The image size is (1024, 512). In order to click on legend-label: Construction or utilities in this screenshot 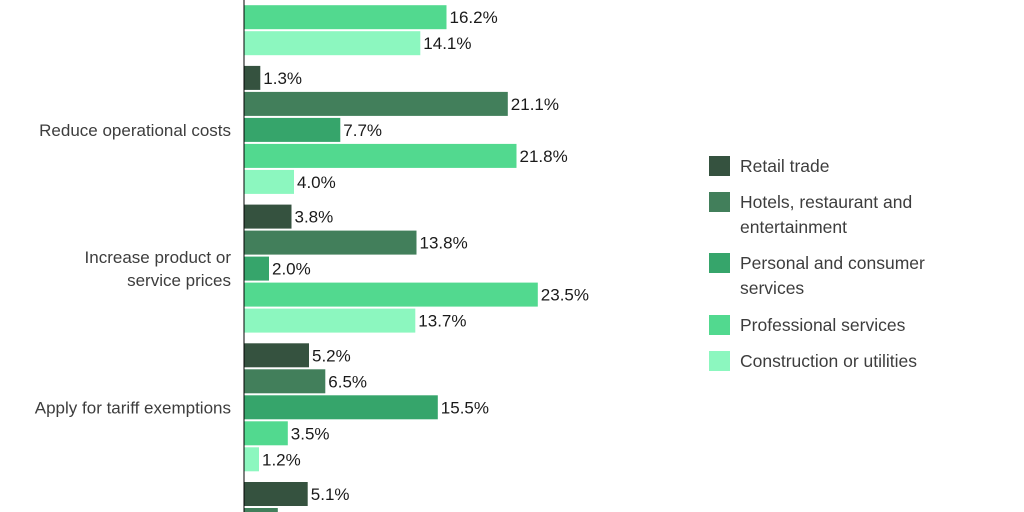, I will do `click(828, 361)`.